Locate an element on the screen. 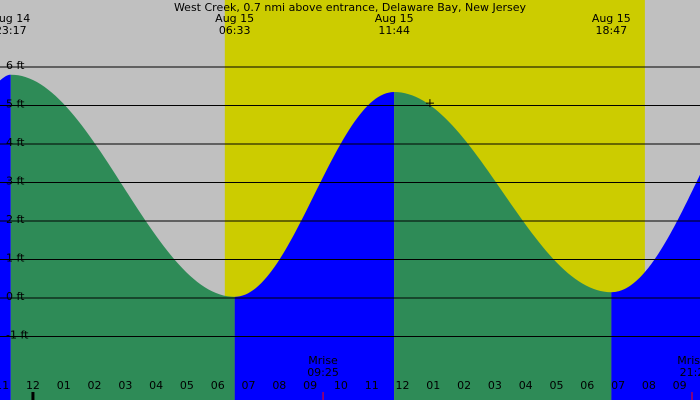 This screenshot has height=400, width=700. x-tick-label: 10 is located at coordinates (341, 385).